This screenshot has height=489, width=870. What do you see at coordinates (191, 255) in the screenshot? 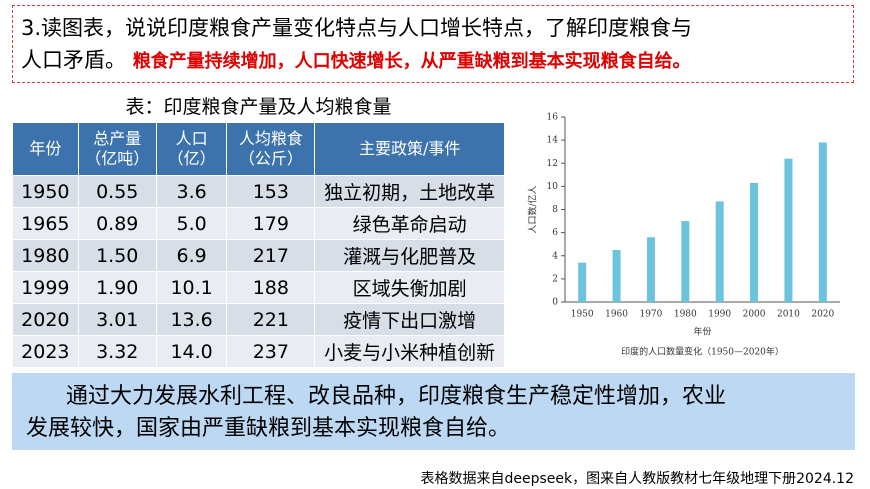
I see `table-cell: 6.9` at bounding box center [191, 255].